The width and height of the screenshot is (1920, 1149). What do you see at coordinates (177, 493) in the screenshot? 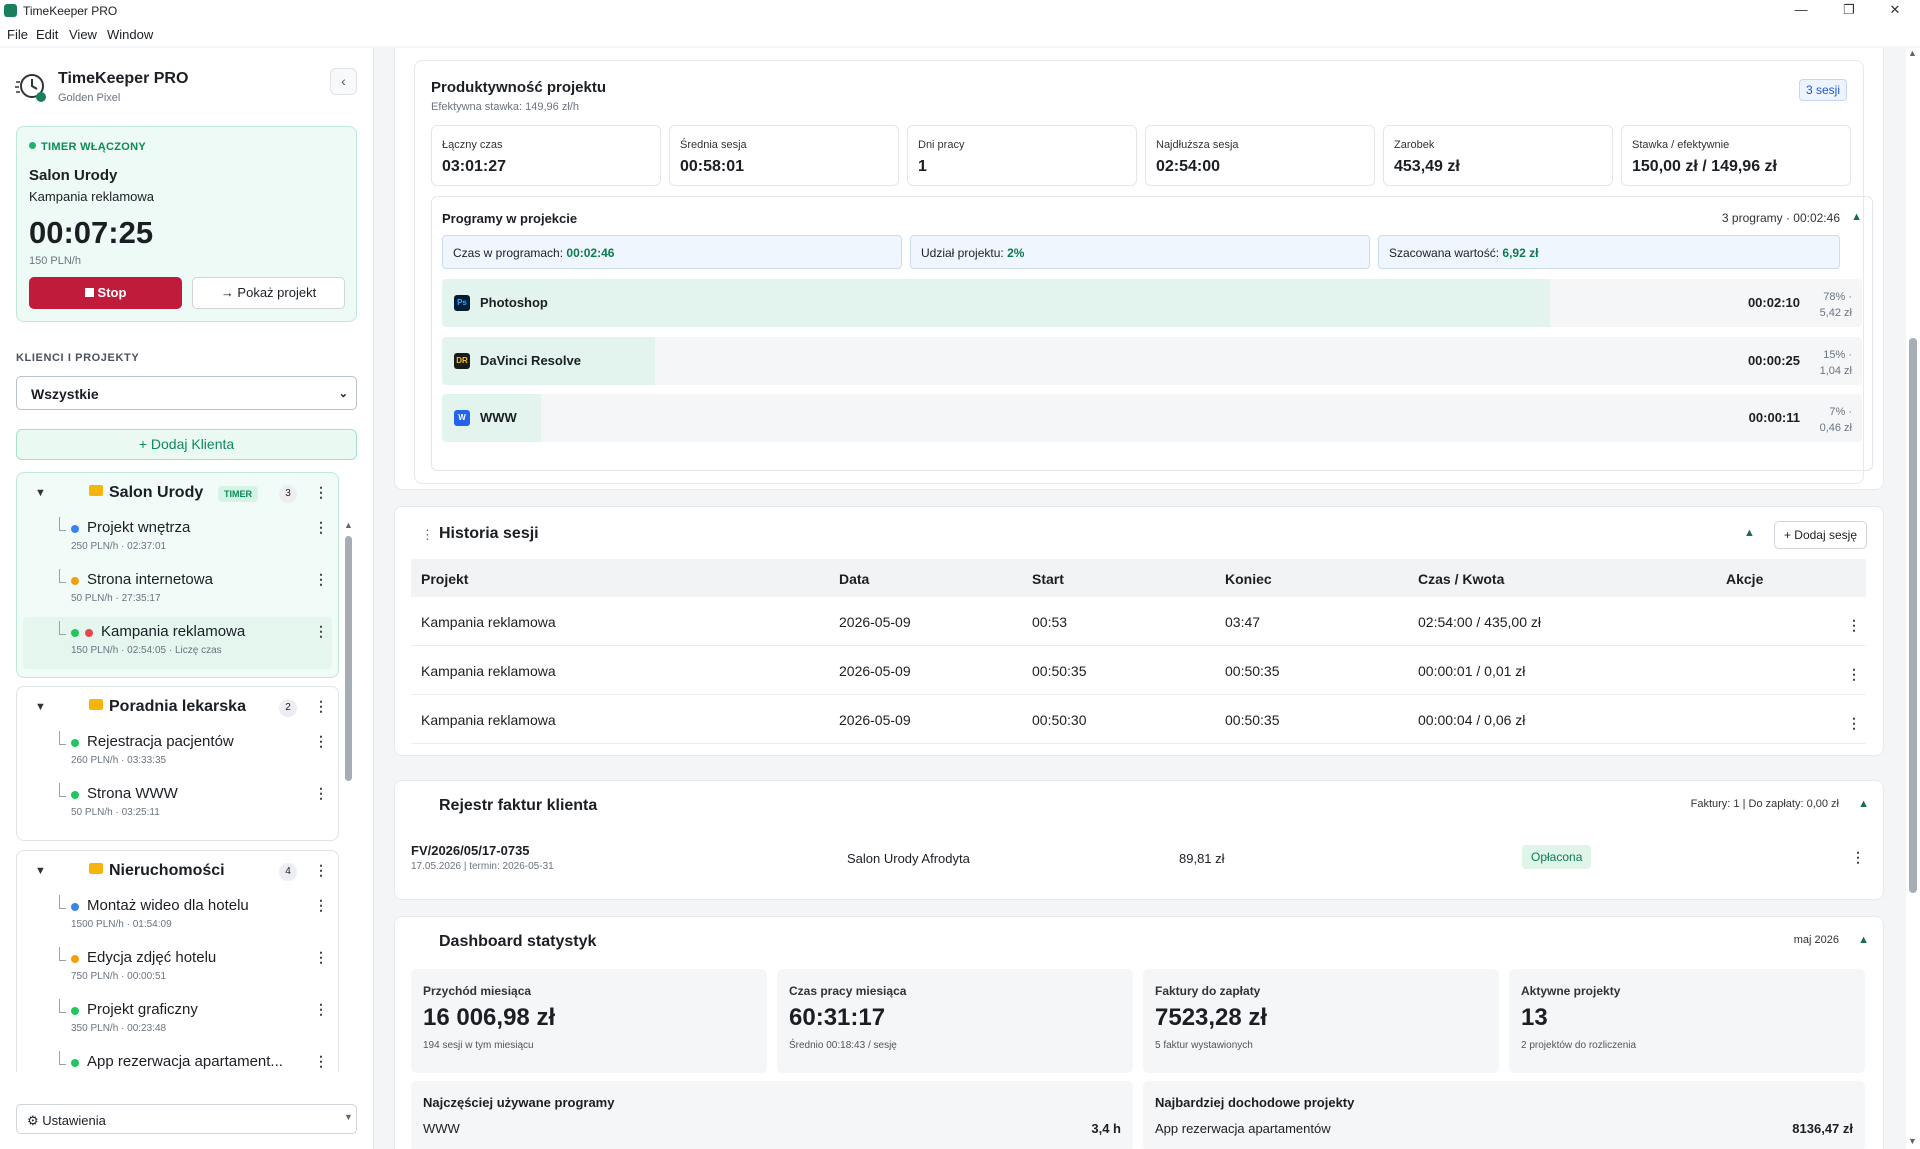
I see `client-header: ▼ Salon Urody TIMER 3 ⋮` at bounding box center [177, 493].